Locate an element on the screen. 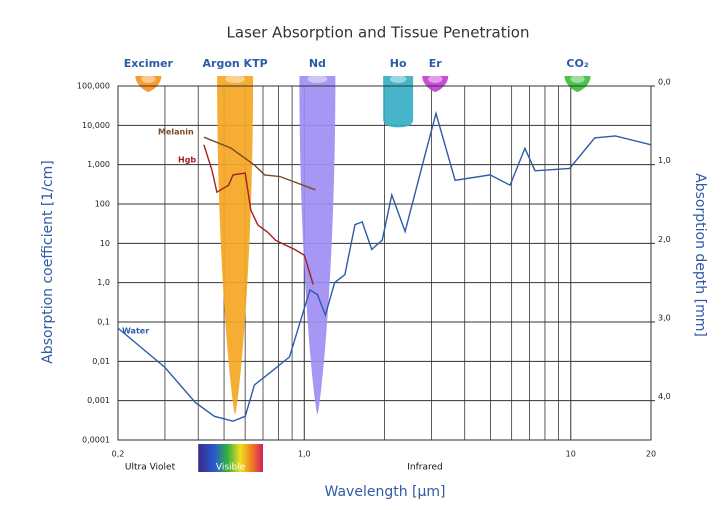 The width and height of the screenshot is (727, 510). laser-label: Argon KTP is located at coordinates (235, 63).